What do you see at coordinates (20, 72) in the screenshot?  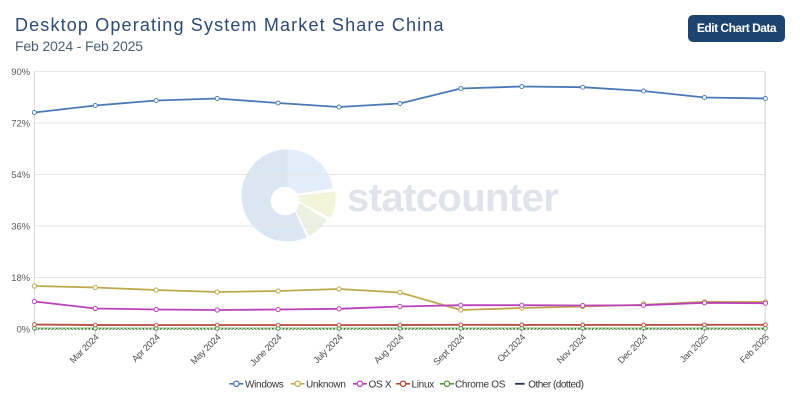 I see `svg-text: 90%` at bounding box center [20, 72].